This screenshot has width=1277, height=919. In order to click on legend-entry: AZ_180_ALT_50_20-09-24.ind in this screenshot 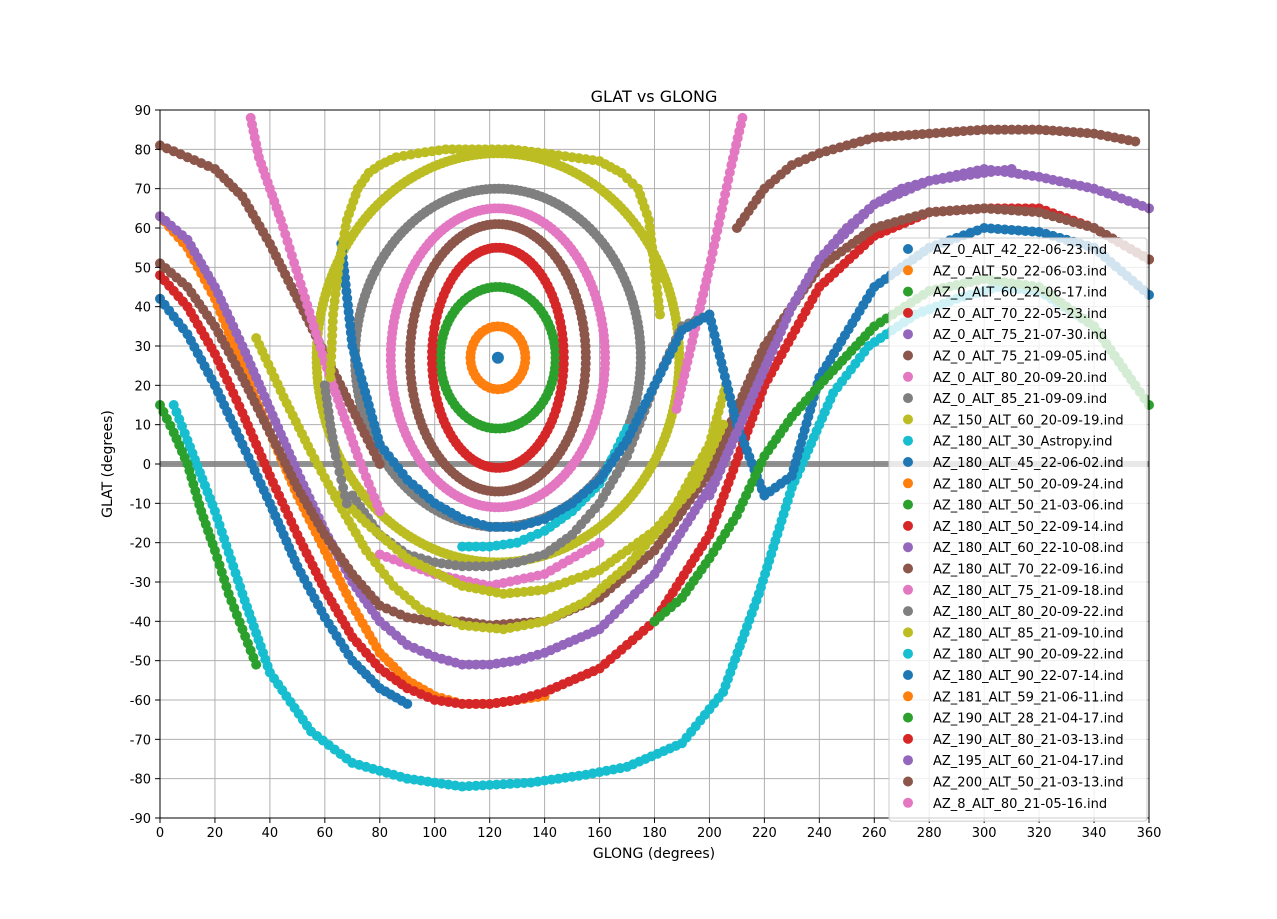, I will do `click(1028, 484)`.